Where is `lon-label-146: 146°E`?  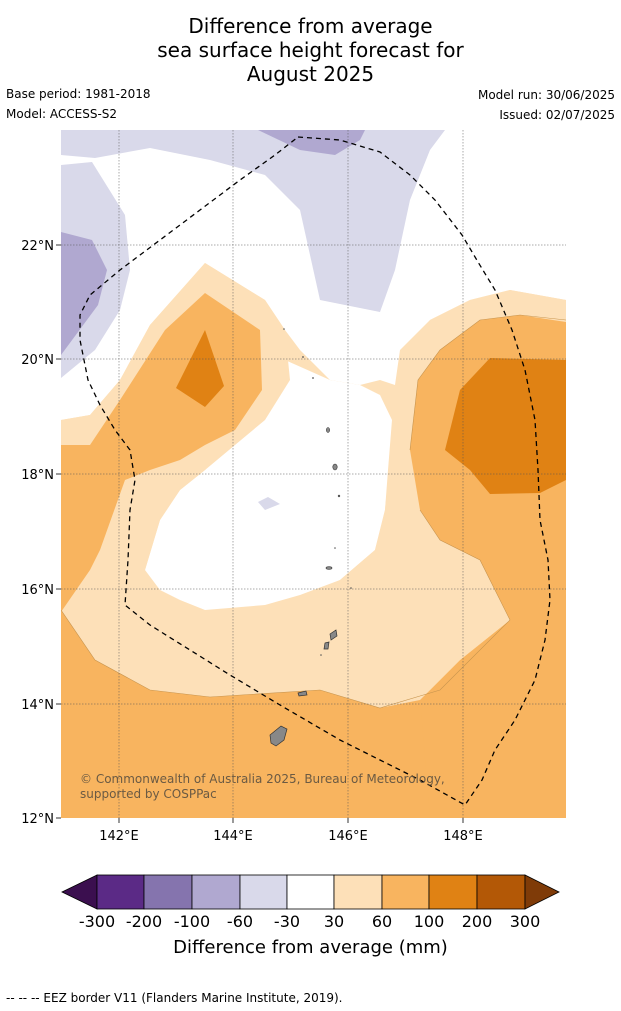
lon-label-146: 146°E is located at coordinates (348, 836).